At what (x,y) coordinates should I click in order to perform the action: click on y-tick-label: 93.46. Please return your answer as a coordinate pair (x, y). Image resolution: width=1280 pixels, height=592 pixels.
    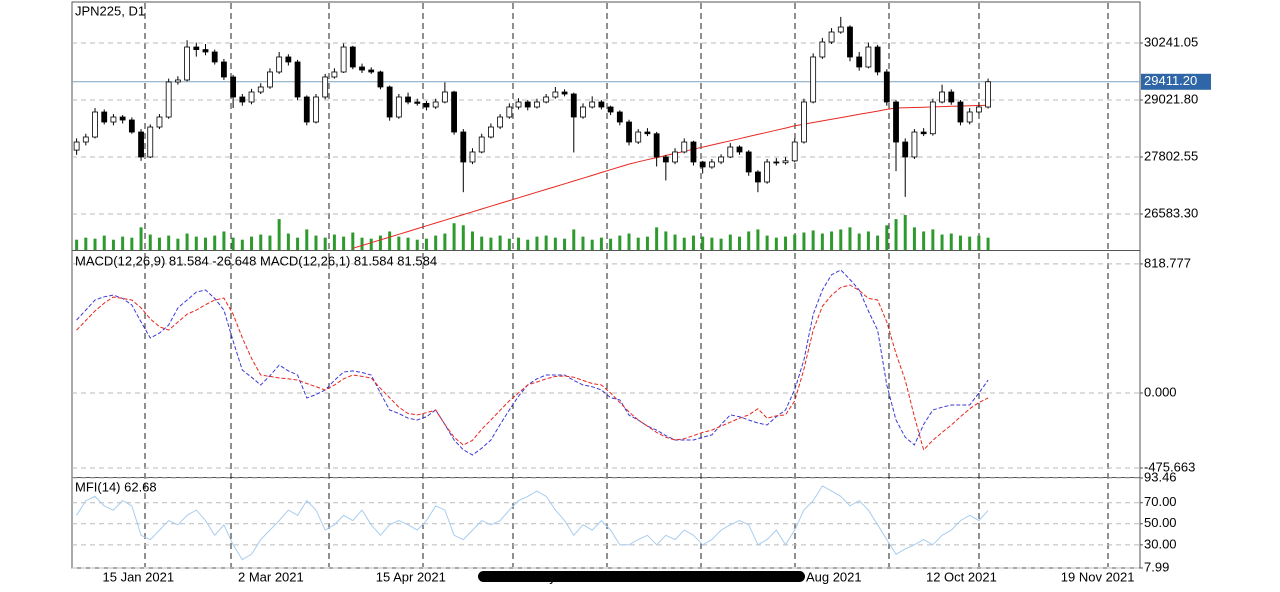
    Looking at the image, I should click on (1160, 476).